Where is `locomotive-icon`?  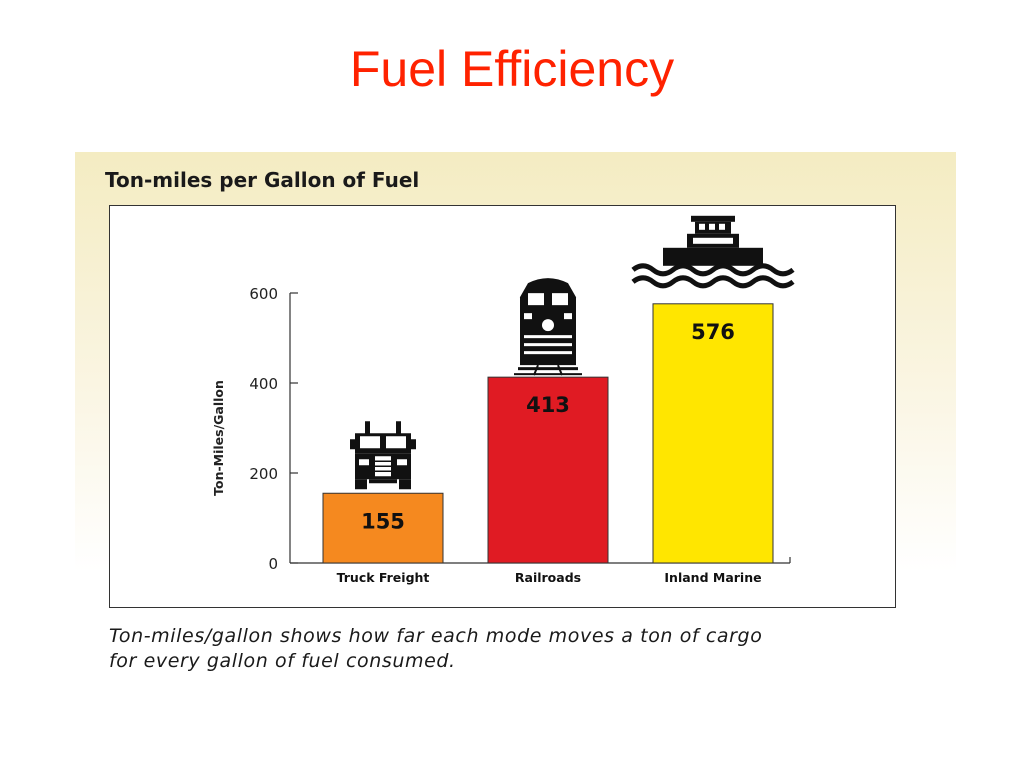 locomotive-icon is located at coordinates (548, 327).